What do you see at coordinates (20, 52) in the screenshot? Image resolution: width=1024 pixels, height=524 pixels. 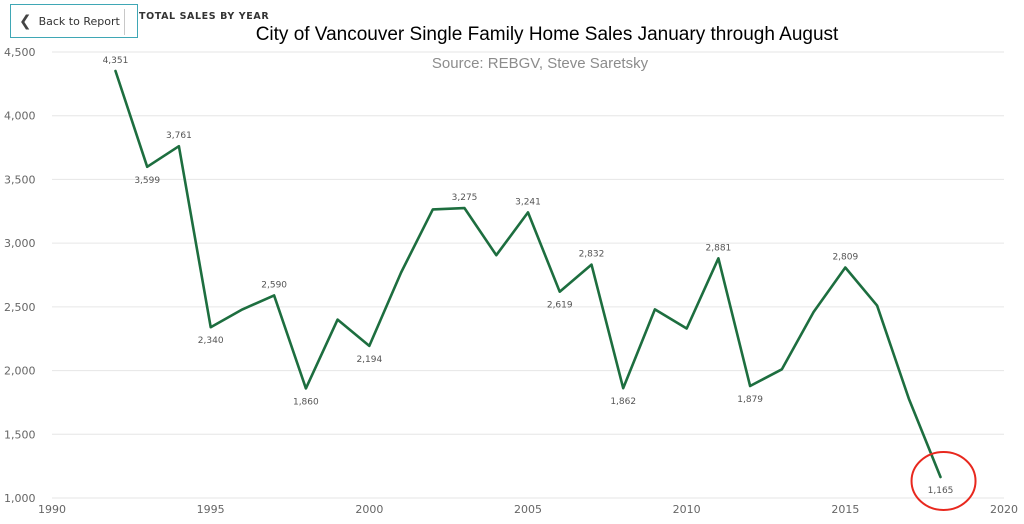 I see `y-tick-label: 4,500` at bounding box center [20, 52].